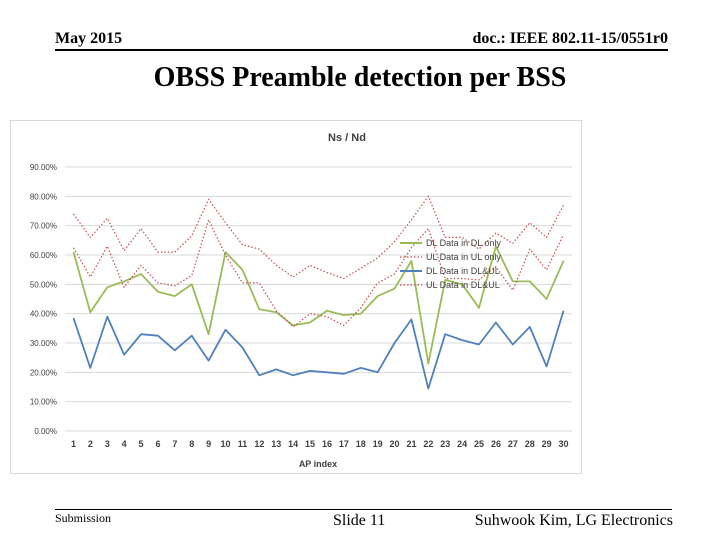 The width and height of the screenshot is (720, 540). What do you see at coordinates (360, 77) in the screenshot?
I see `slide-title: OBSS Preamble detection per BSS` at bounding box center [360, 77].